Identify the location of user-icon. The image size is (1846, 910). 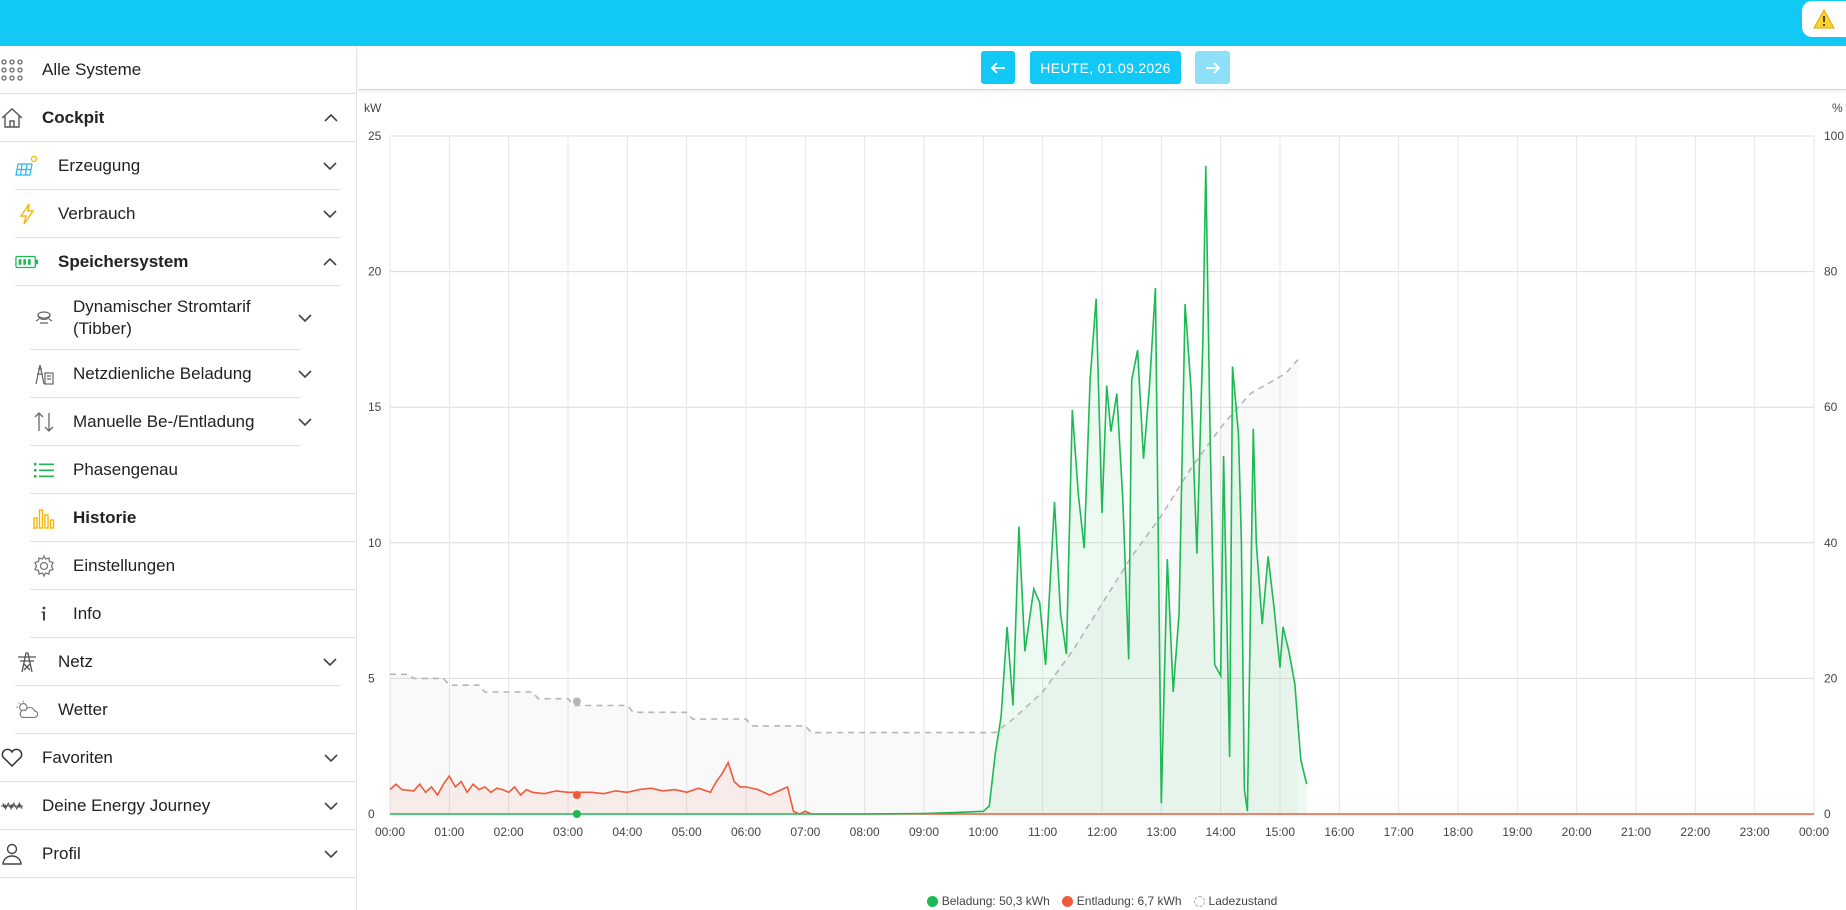
(12, 854).